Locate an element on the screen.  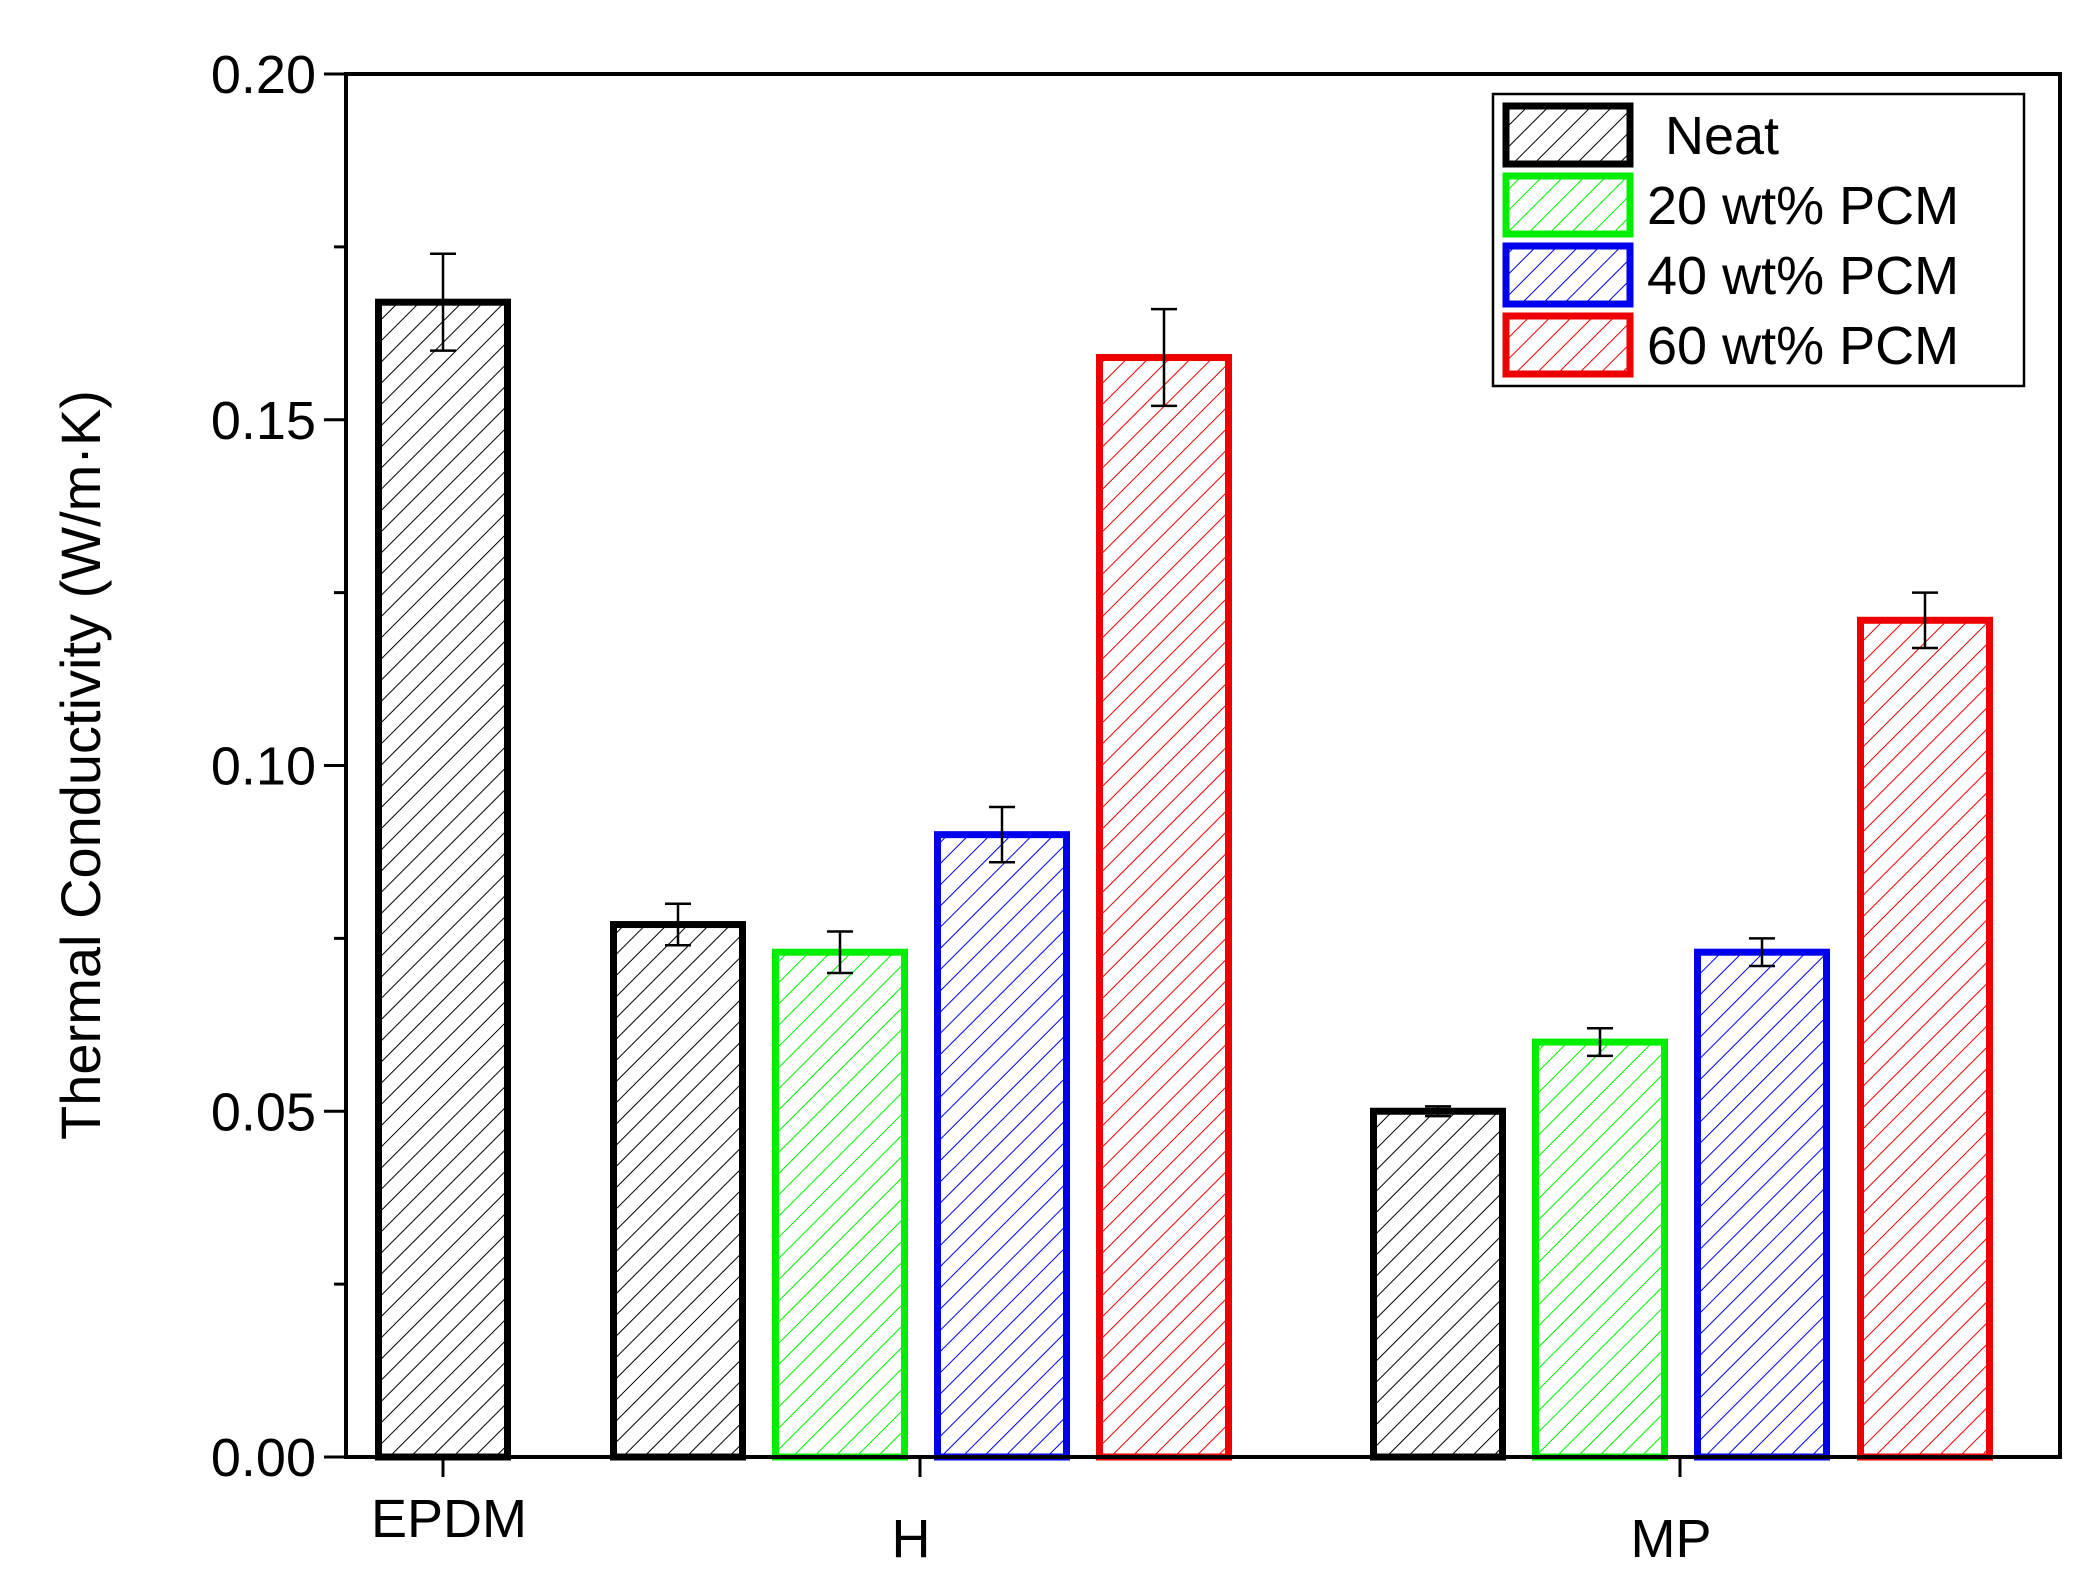
y-tick-label: 0.05 is located at coordinates (263, 1112).